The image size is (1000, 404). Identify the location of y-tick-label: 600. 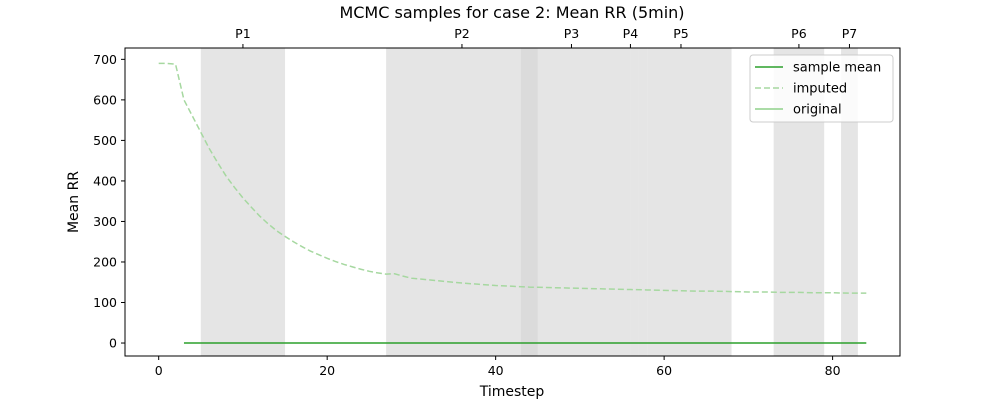
(105, 99).